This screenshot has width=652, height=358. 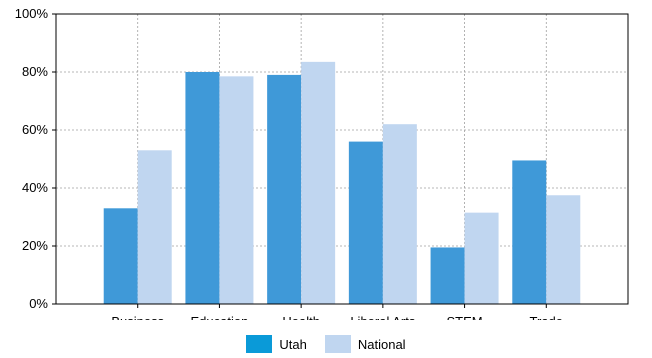 I want to click on legend-label-national: National, so click(x=381, y=344).